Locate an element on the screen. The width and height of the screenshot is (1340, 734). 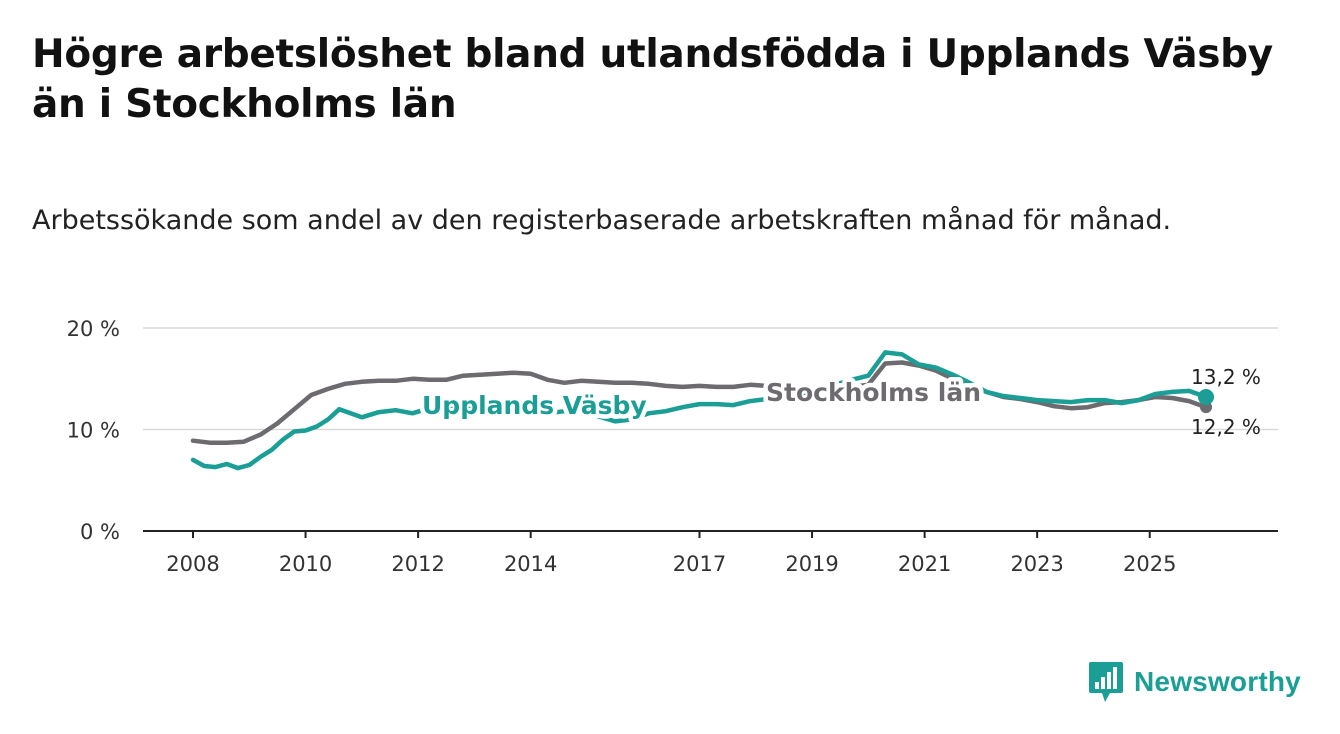
series-line-upplands-väsby is located at coordinates (699, 410).